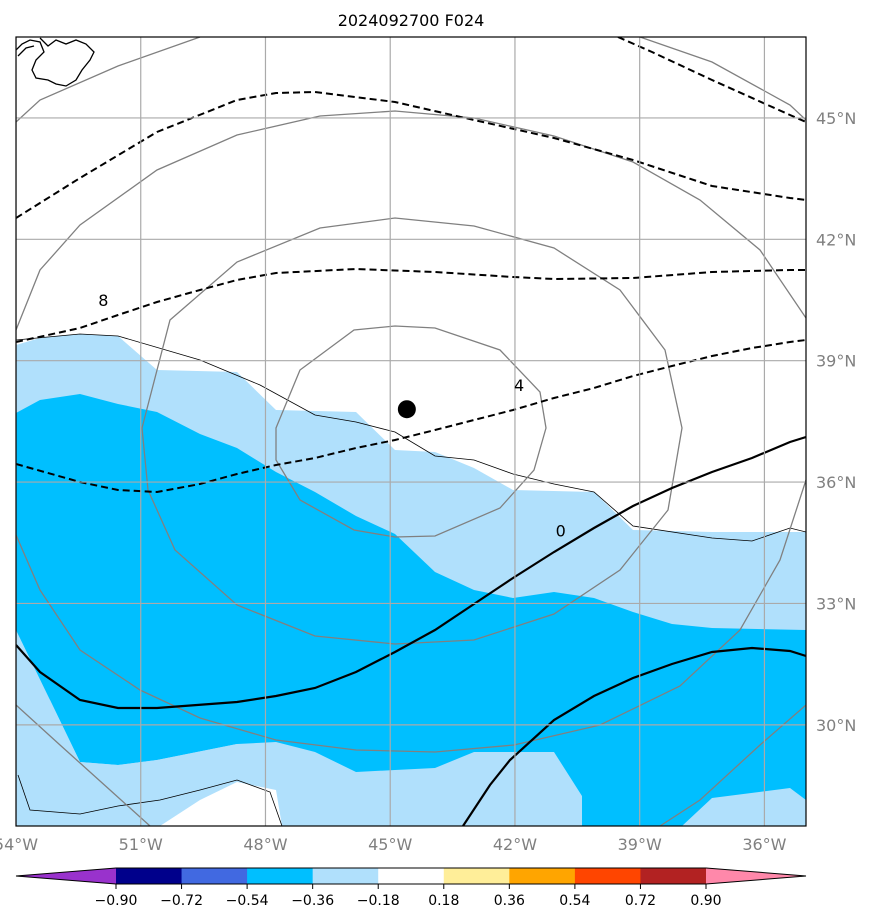 This screenshot has height=924, width=877. What do you see at coordinates (561, 531) in the screenshot?
I see `contour-label: 0` at bounding box center [561, 531].